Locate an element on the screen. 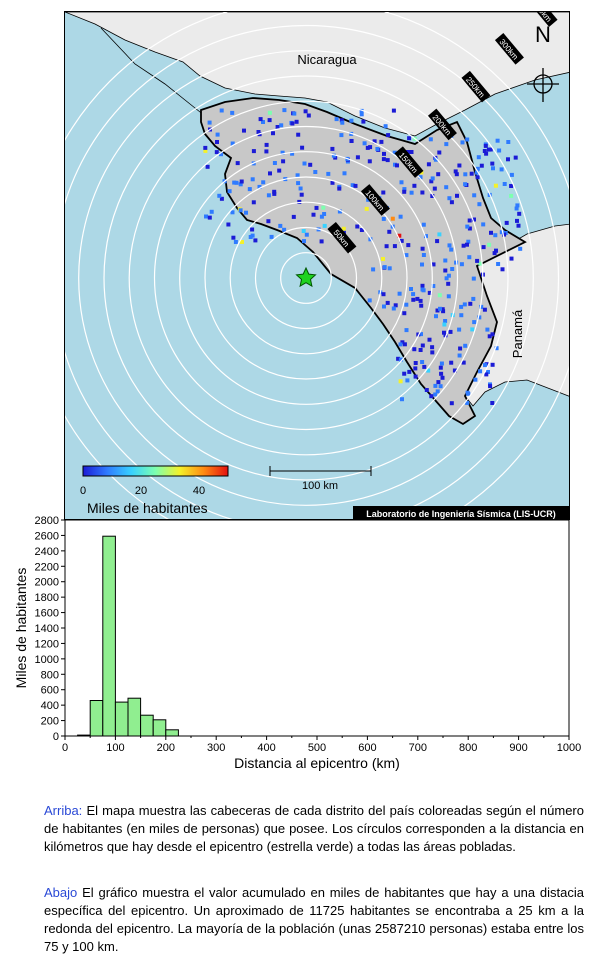 The height and width of the screenshot is (970, 590). x-tick-label: 400 is located at coordinates (266, 748).